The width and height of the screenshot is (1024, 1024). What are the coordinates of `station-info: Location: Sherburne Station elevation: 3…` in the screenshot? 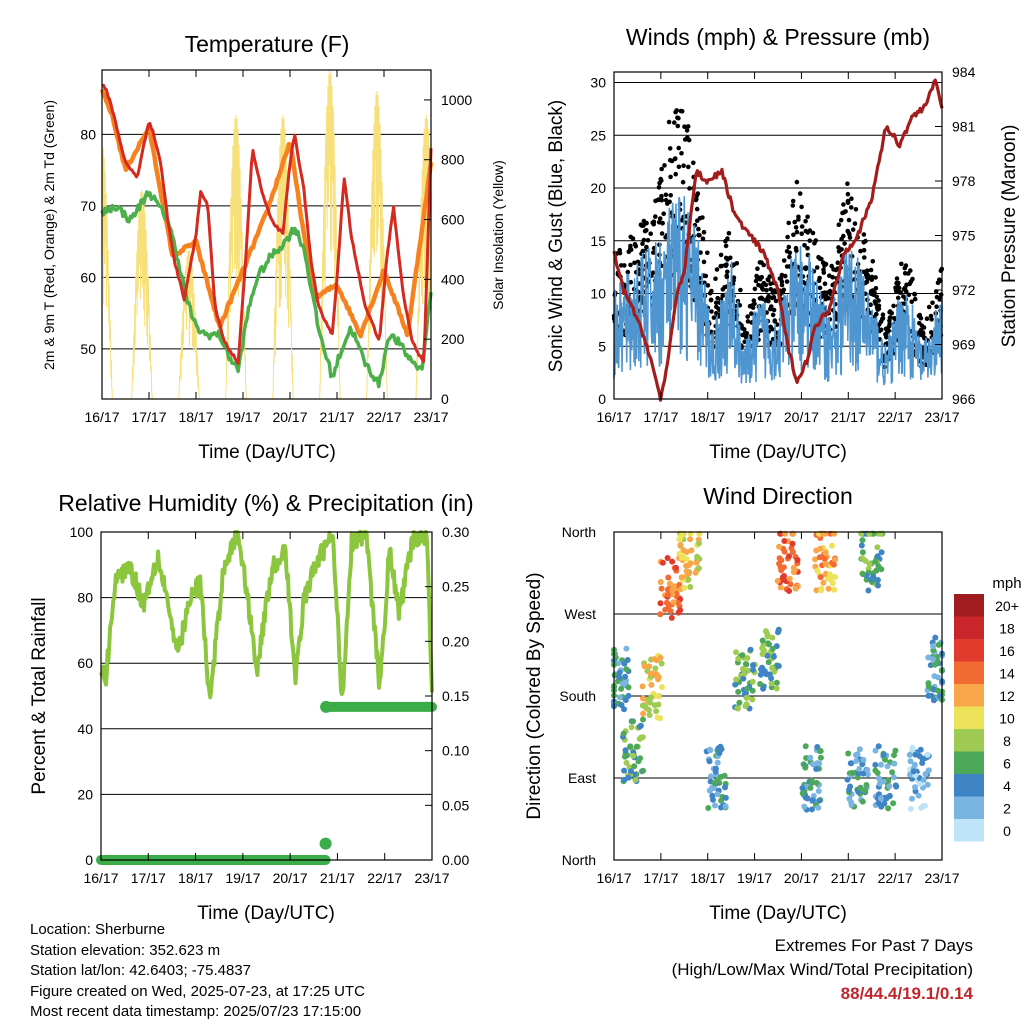 It's located at (197, 971).